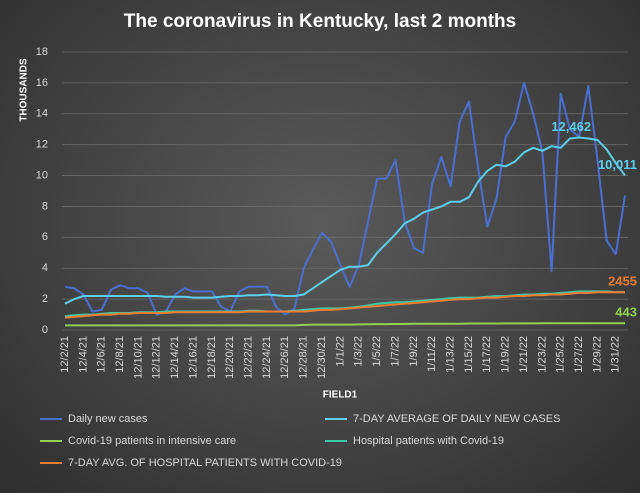 This screenshot has height=493, width=640. I want to click on x-tick-label: 1/13/22, so click(450, 354).